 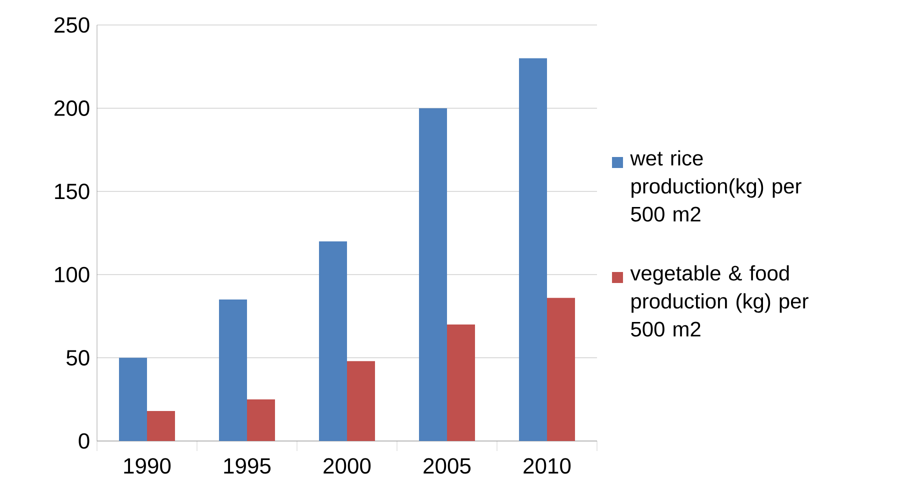 I want to click on y-tick-label: 0, so click(x=84, y=441).